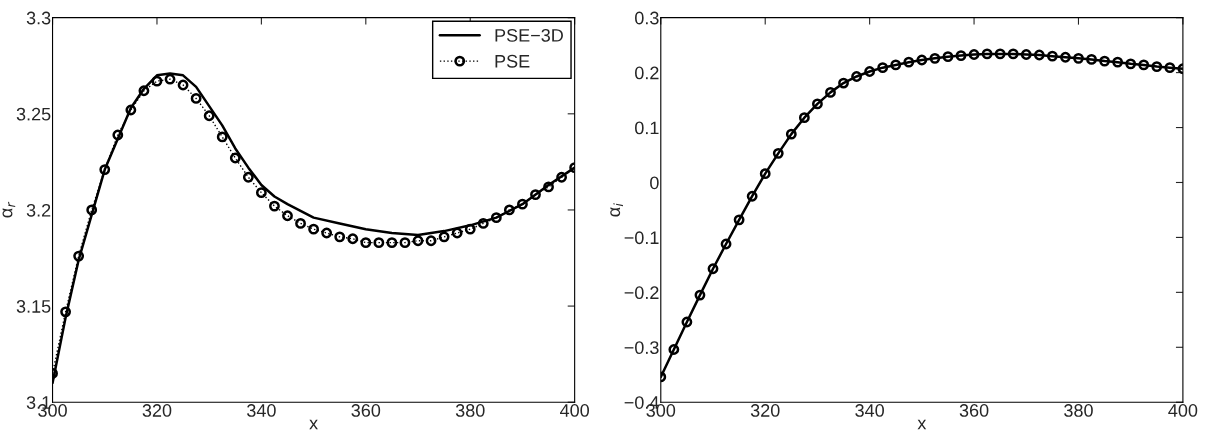 Image resolution: width=1222 pixels, height=442 pixels. What do you see at coordinates (9, 209) in the screenshot?
I see `y-axis-title: α$_{r}$` at bounding box center [9, 209].